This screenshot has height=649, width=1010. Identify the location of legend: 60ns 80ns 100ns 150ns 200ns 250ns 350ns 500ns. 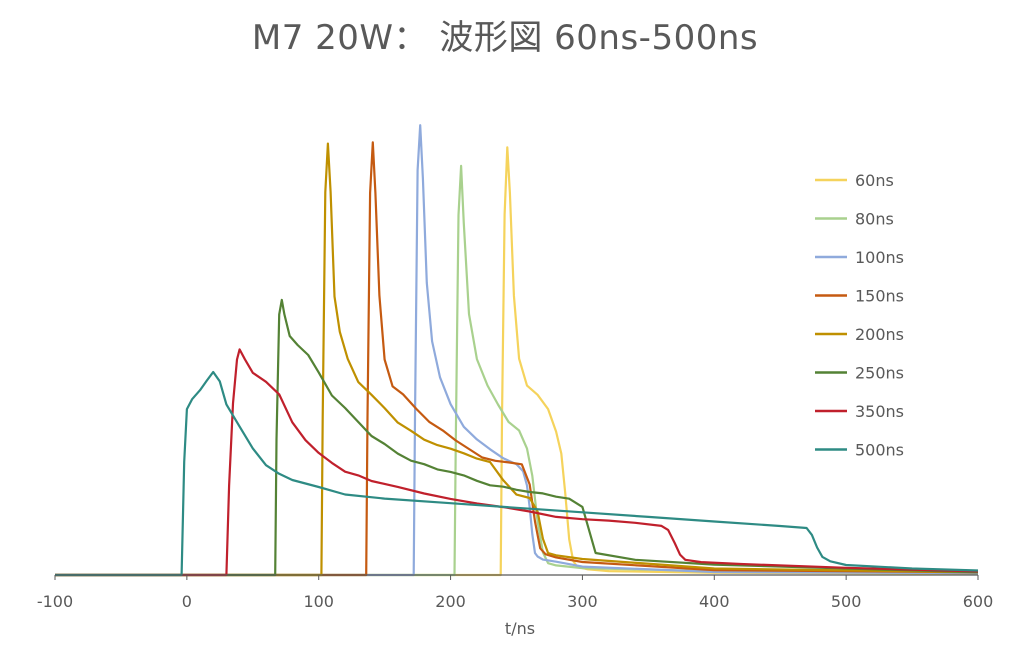
(859, 315).